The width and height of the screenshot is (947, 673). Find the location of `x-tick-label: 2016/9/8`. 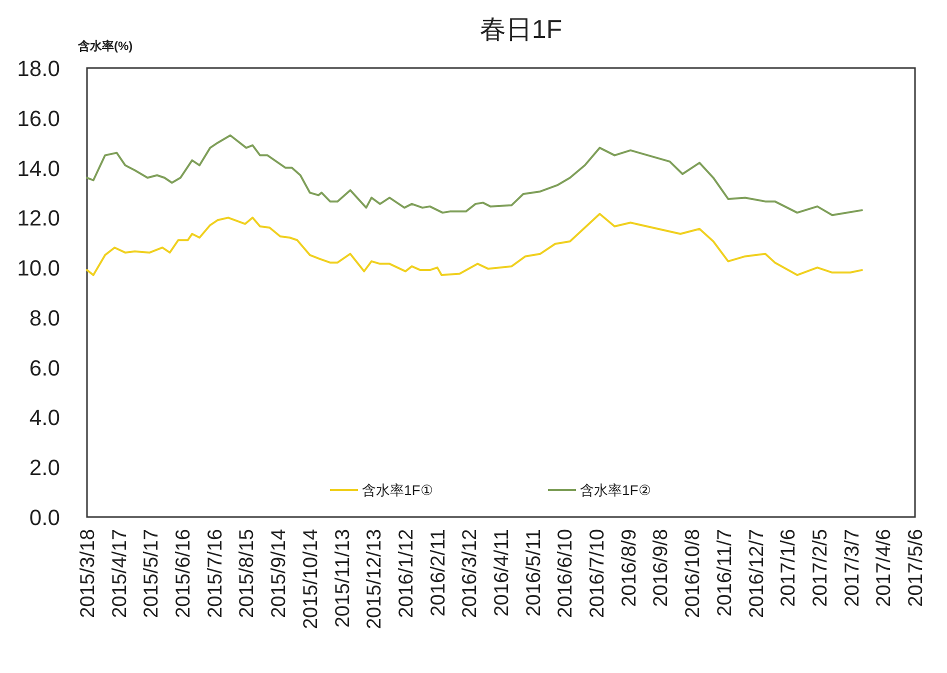

x-tick-label: 2016/9/8 is located at coordinates (661, 568).